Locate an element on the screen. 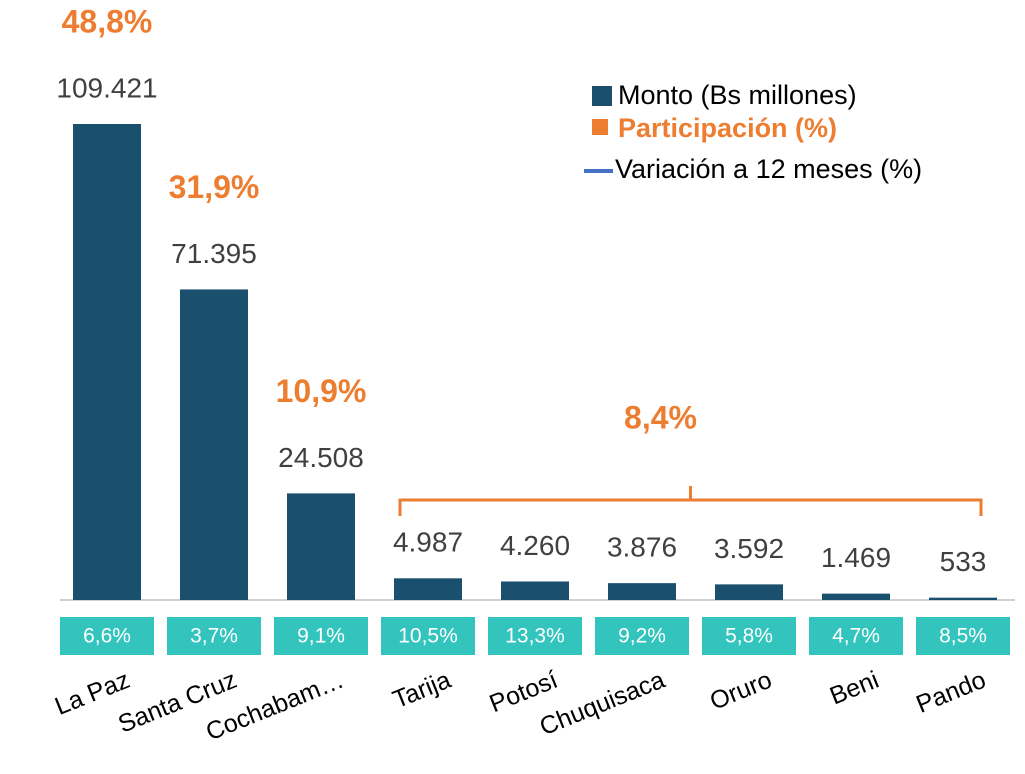 The height and width of the screenshot is (774, 1025). value-label: 4.260 is located at coordinates (535, 545).